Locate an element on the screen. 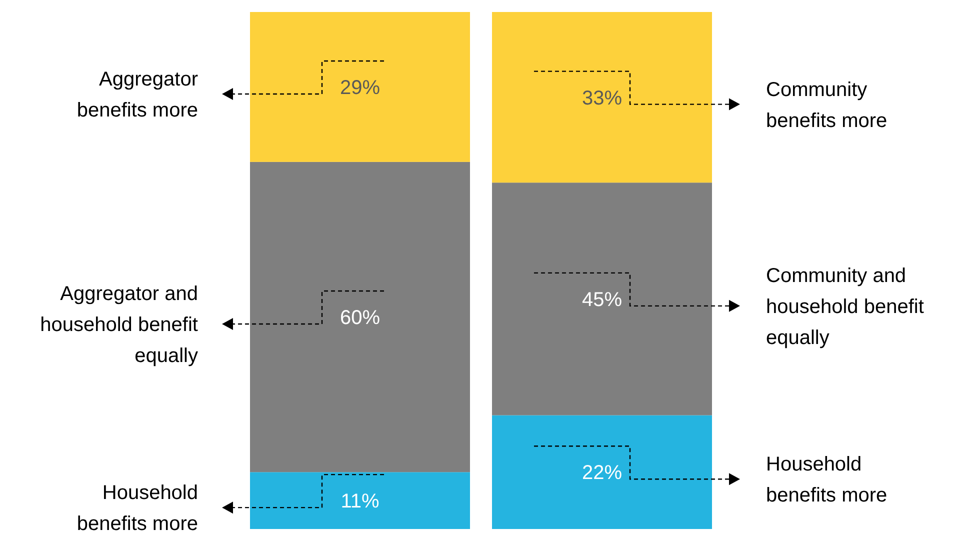  text: Community benefits more is located at coordinates (827, 105).